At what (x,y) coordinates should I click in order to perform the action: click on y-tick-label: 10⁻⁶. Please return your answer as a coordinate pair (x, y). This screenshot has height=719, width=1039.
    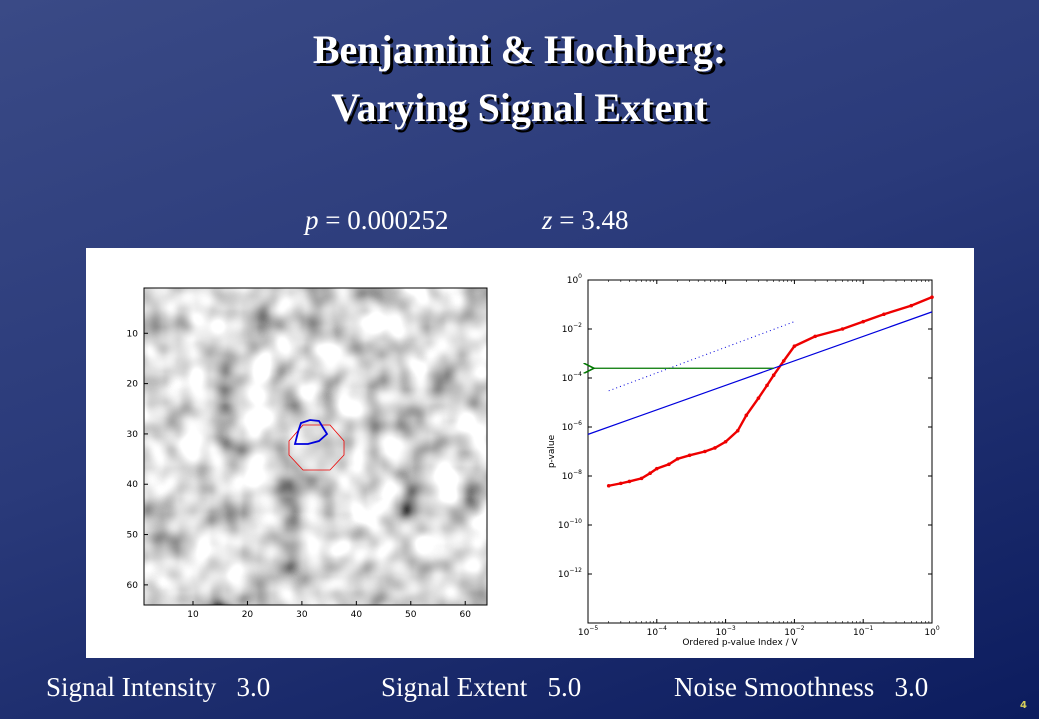
    Looking at the image, I should click on (572, 426).